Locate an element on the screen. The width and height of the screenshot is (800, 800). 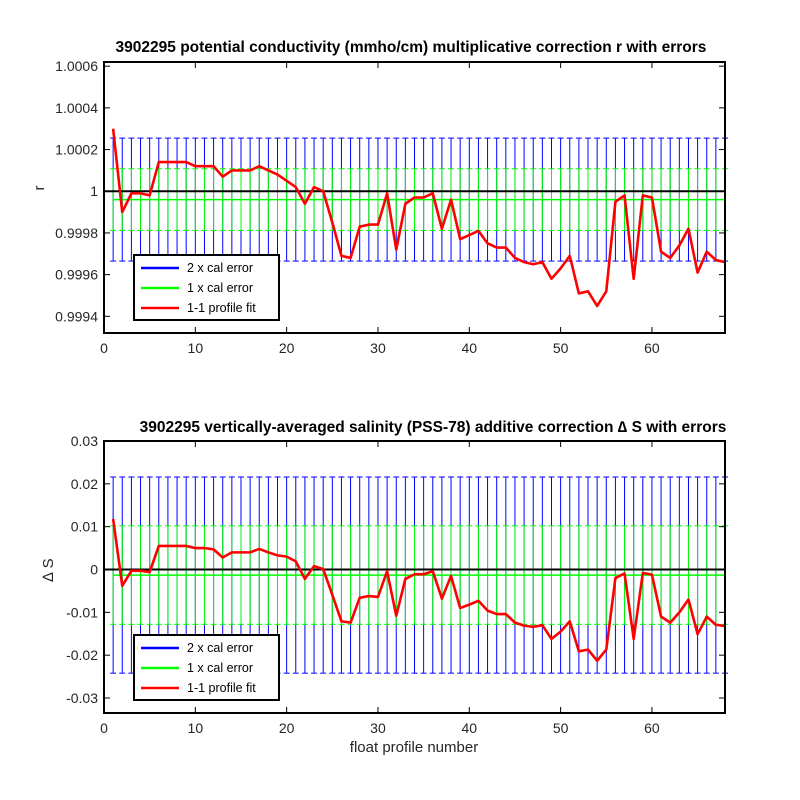
y-tick-label: -0.02 is located at coordinates (82, 655).